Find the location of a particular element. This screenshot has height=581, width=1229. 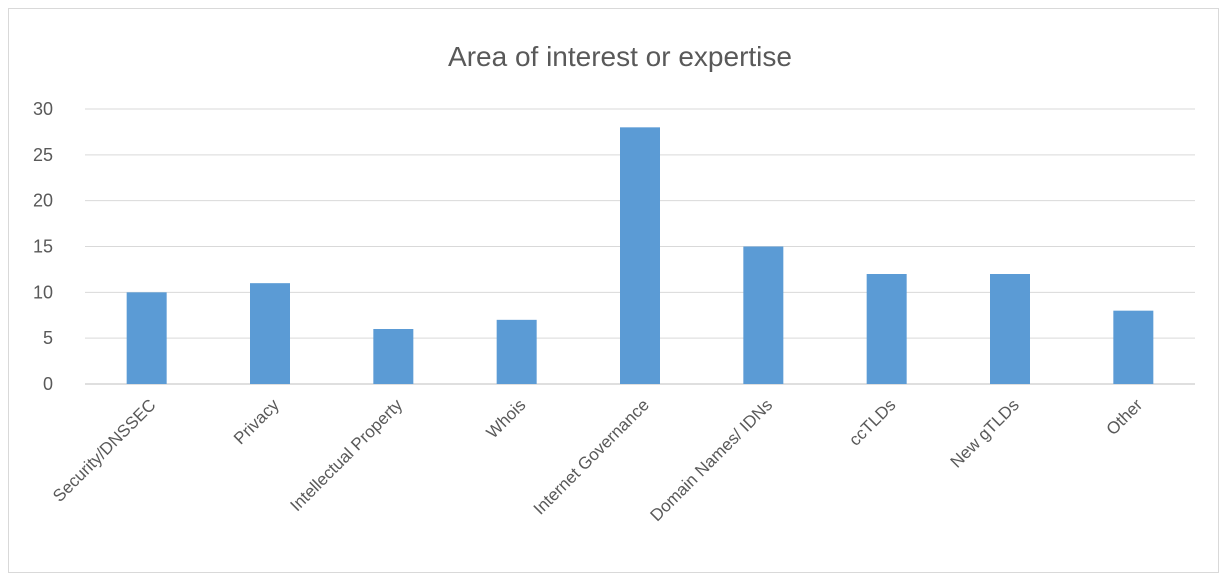

y-tick-label: 20 is located at coordinates (43, 201).